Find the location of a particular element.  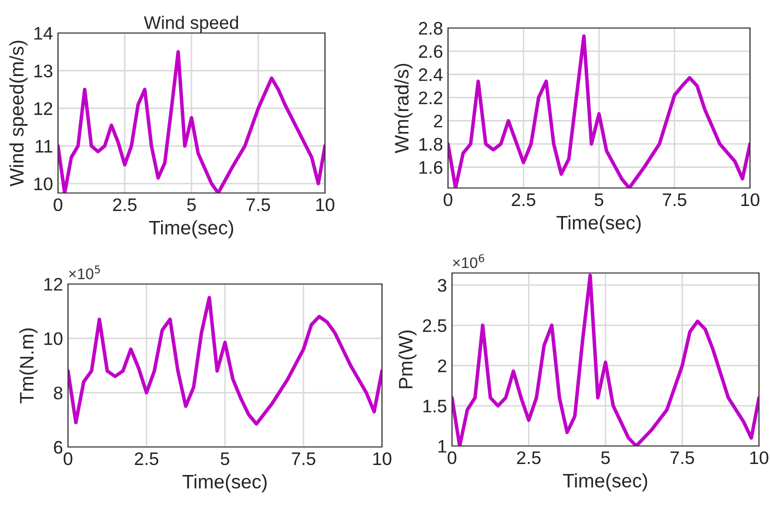

y-axis-title: Tm(N.m) is located at coordinates (28, 366).